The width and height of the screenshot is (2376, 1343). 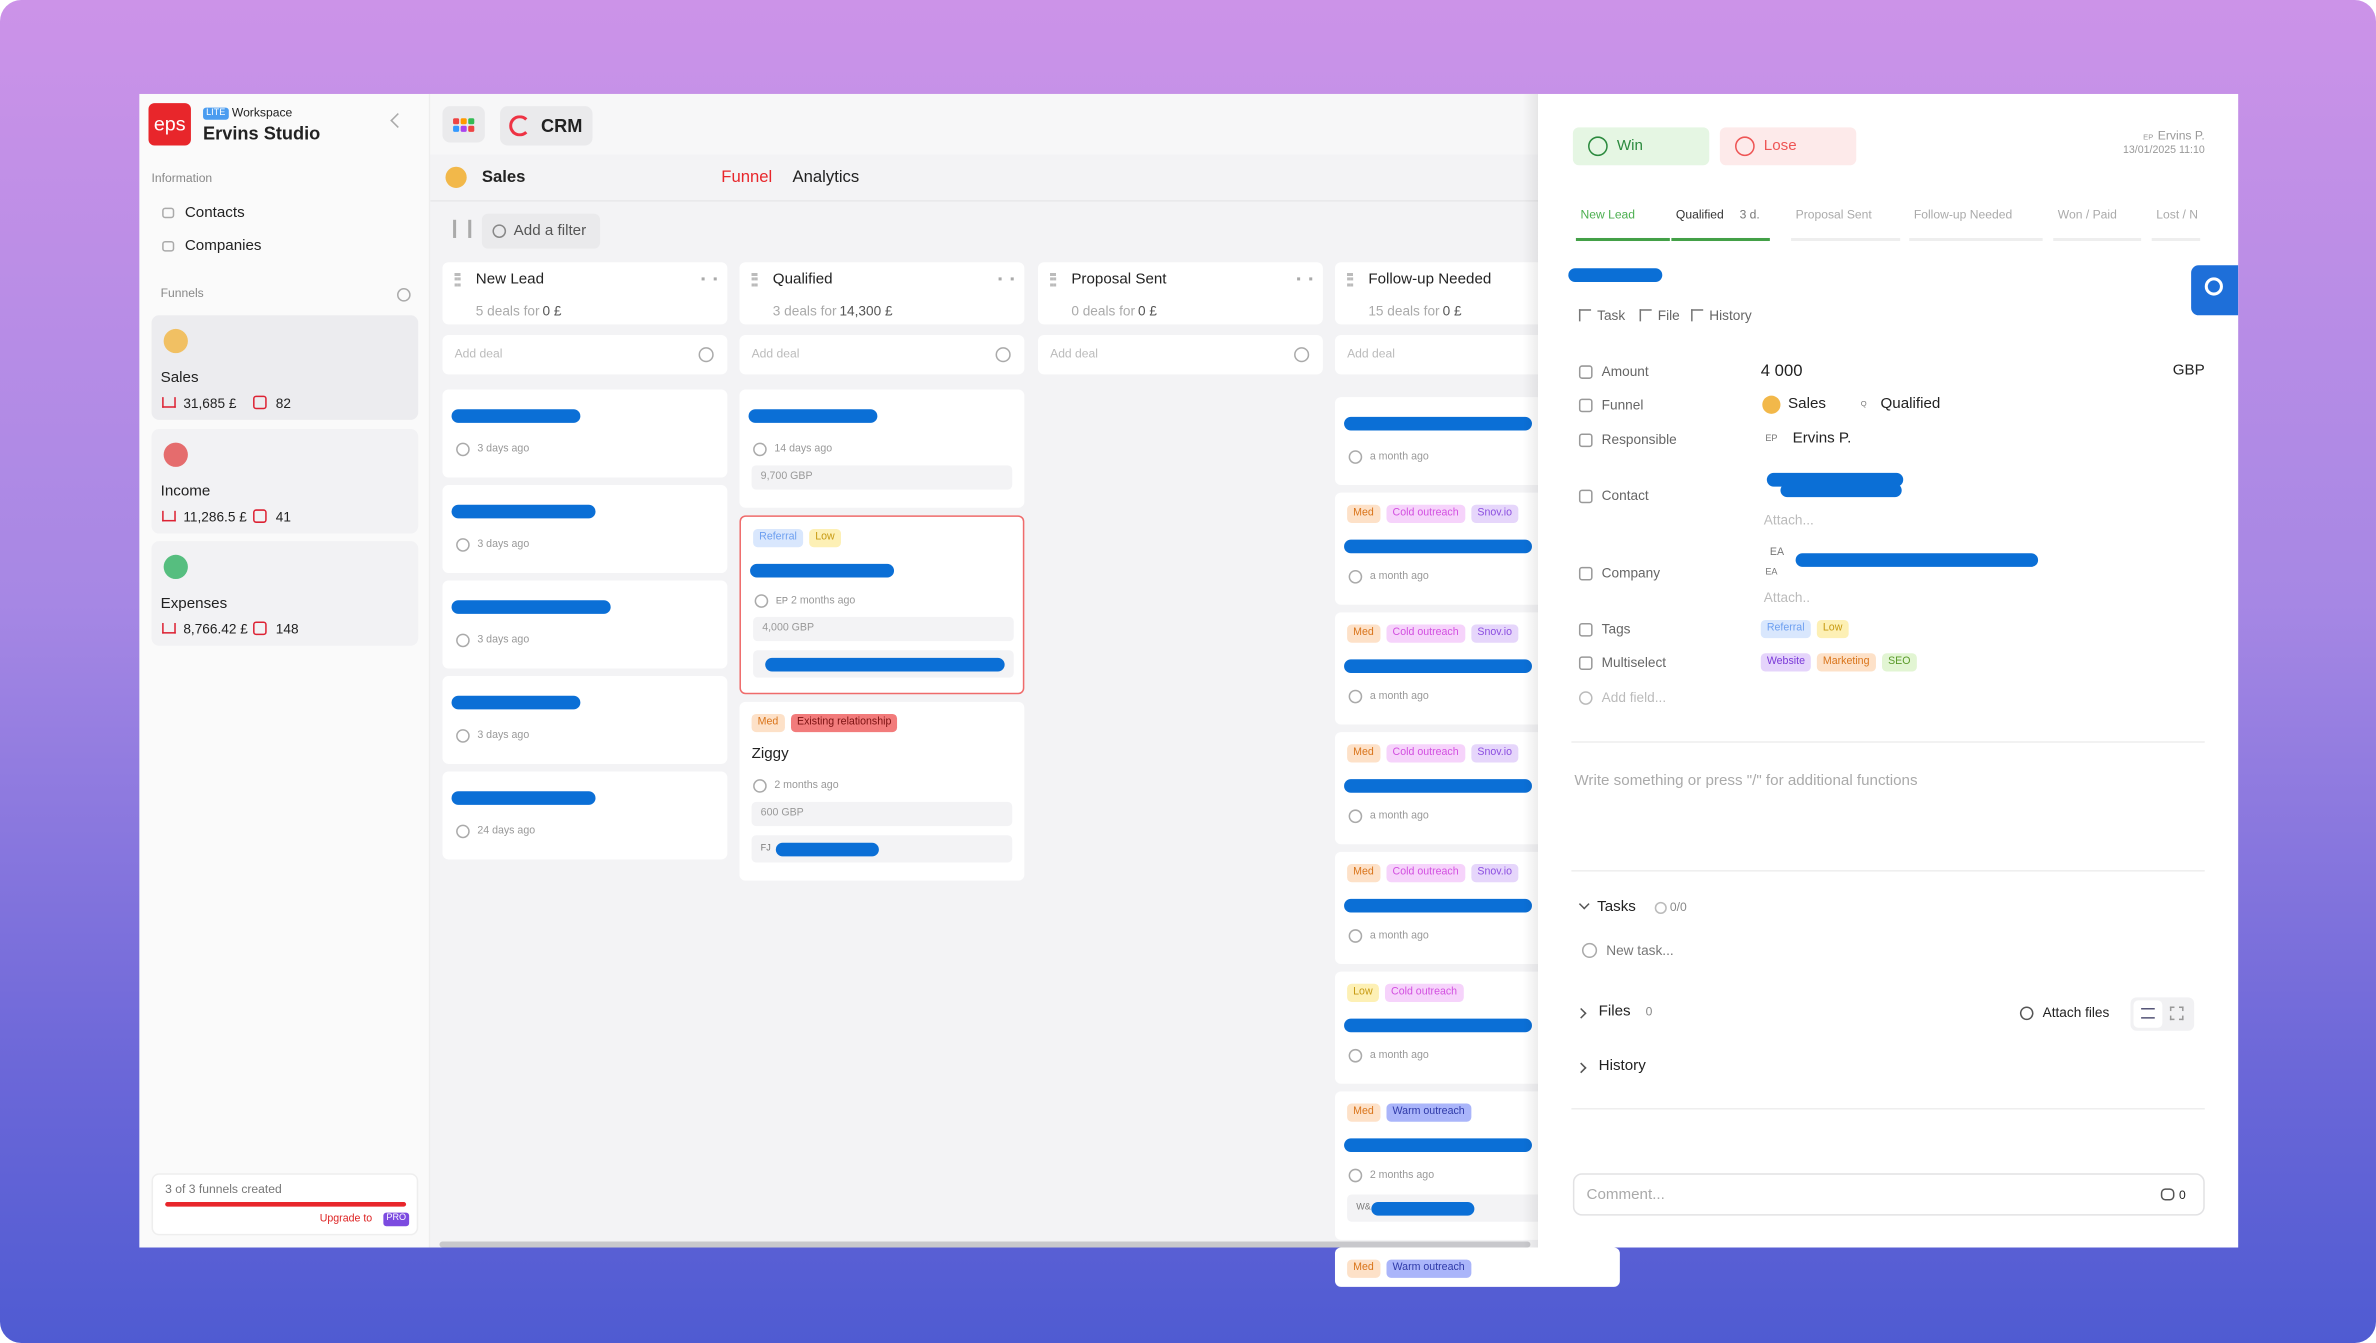 What do you see at coordinates (223, 246) in the screenshot?
I see `nav-item: Companies` at bounding box center [223, 246].